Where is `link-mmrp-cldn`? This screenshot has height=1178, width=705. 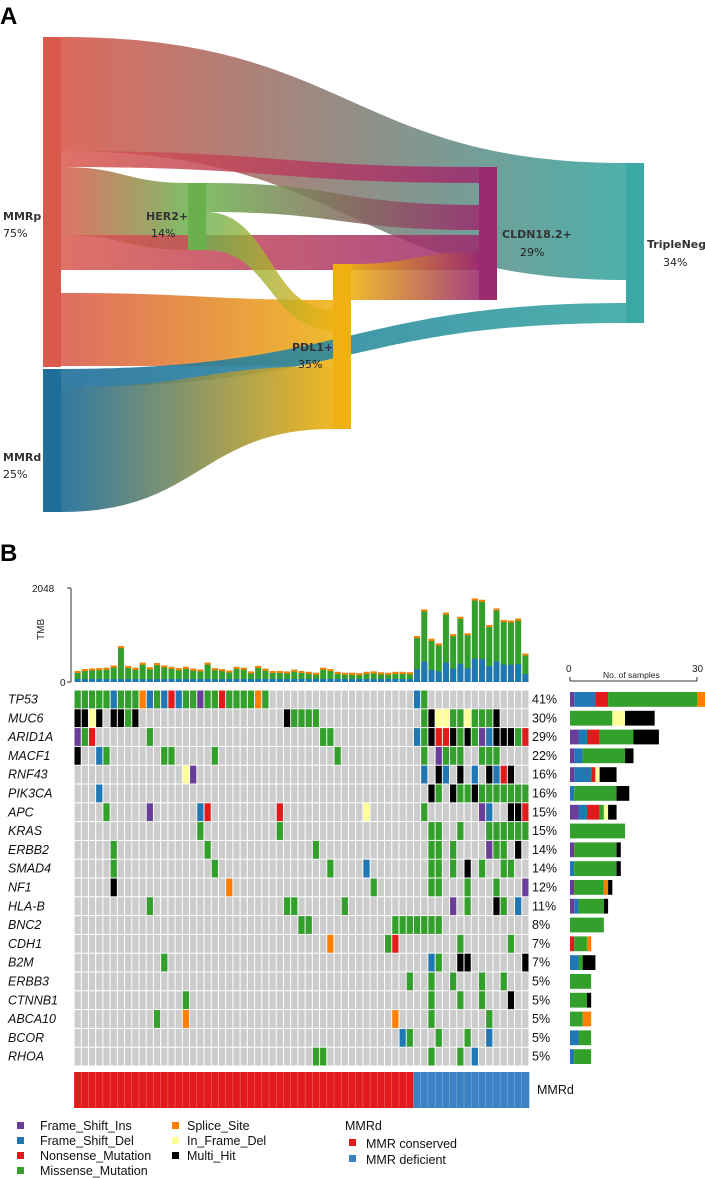 link-mmrp-cldn is located at coordinates (270, 252).